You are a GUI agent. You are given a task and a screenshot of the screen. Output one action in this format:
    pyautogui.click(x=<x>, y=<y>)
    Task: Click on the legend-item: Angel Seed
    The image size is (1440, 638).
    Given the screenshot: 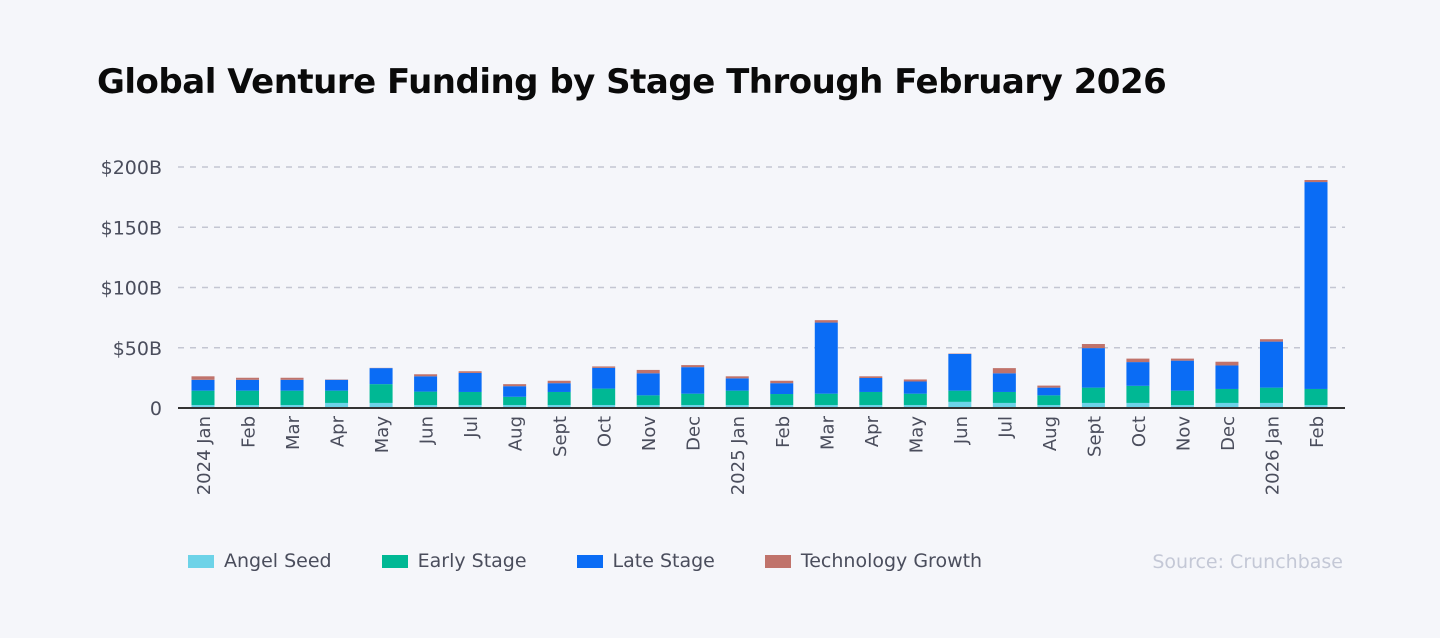 What is the action you would take?
    pyautogui.click(x=260, y=561)
    